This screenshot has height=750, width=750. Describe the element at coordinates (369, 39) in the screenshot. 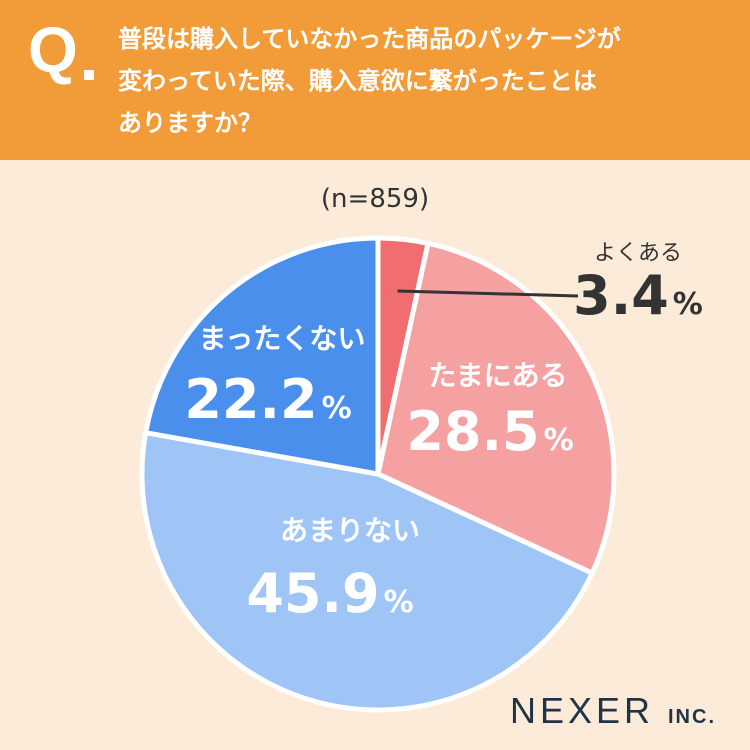

I see `question-line-1: 普段は購入していなかった商品のパッケージが` at that location.